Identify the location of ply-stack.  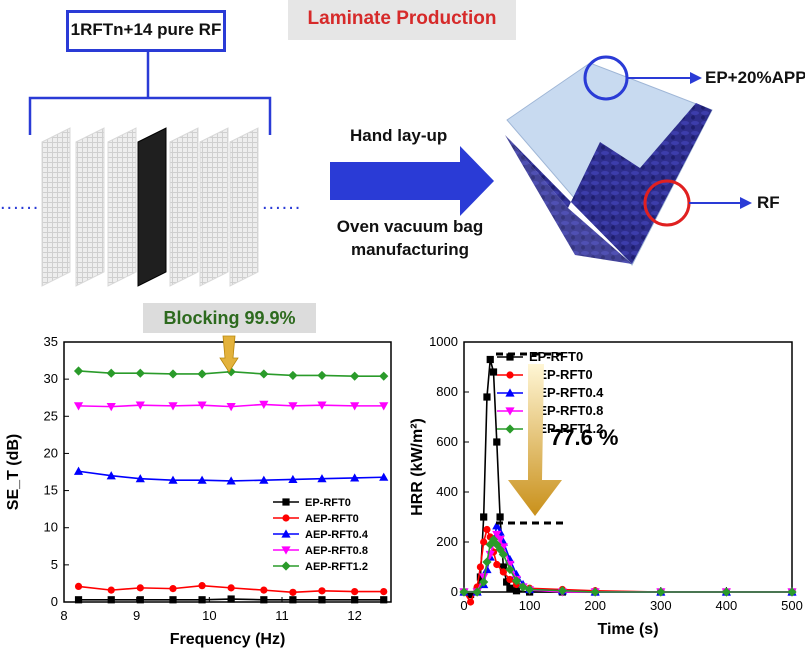
(150, 207).